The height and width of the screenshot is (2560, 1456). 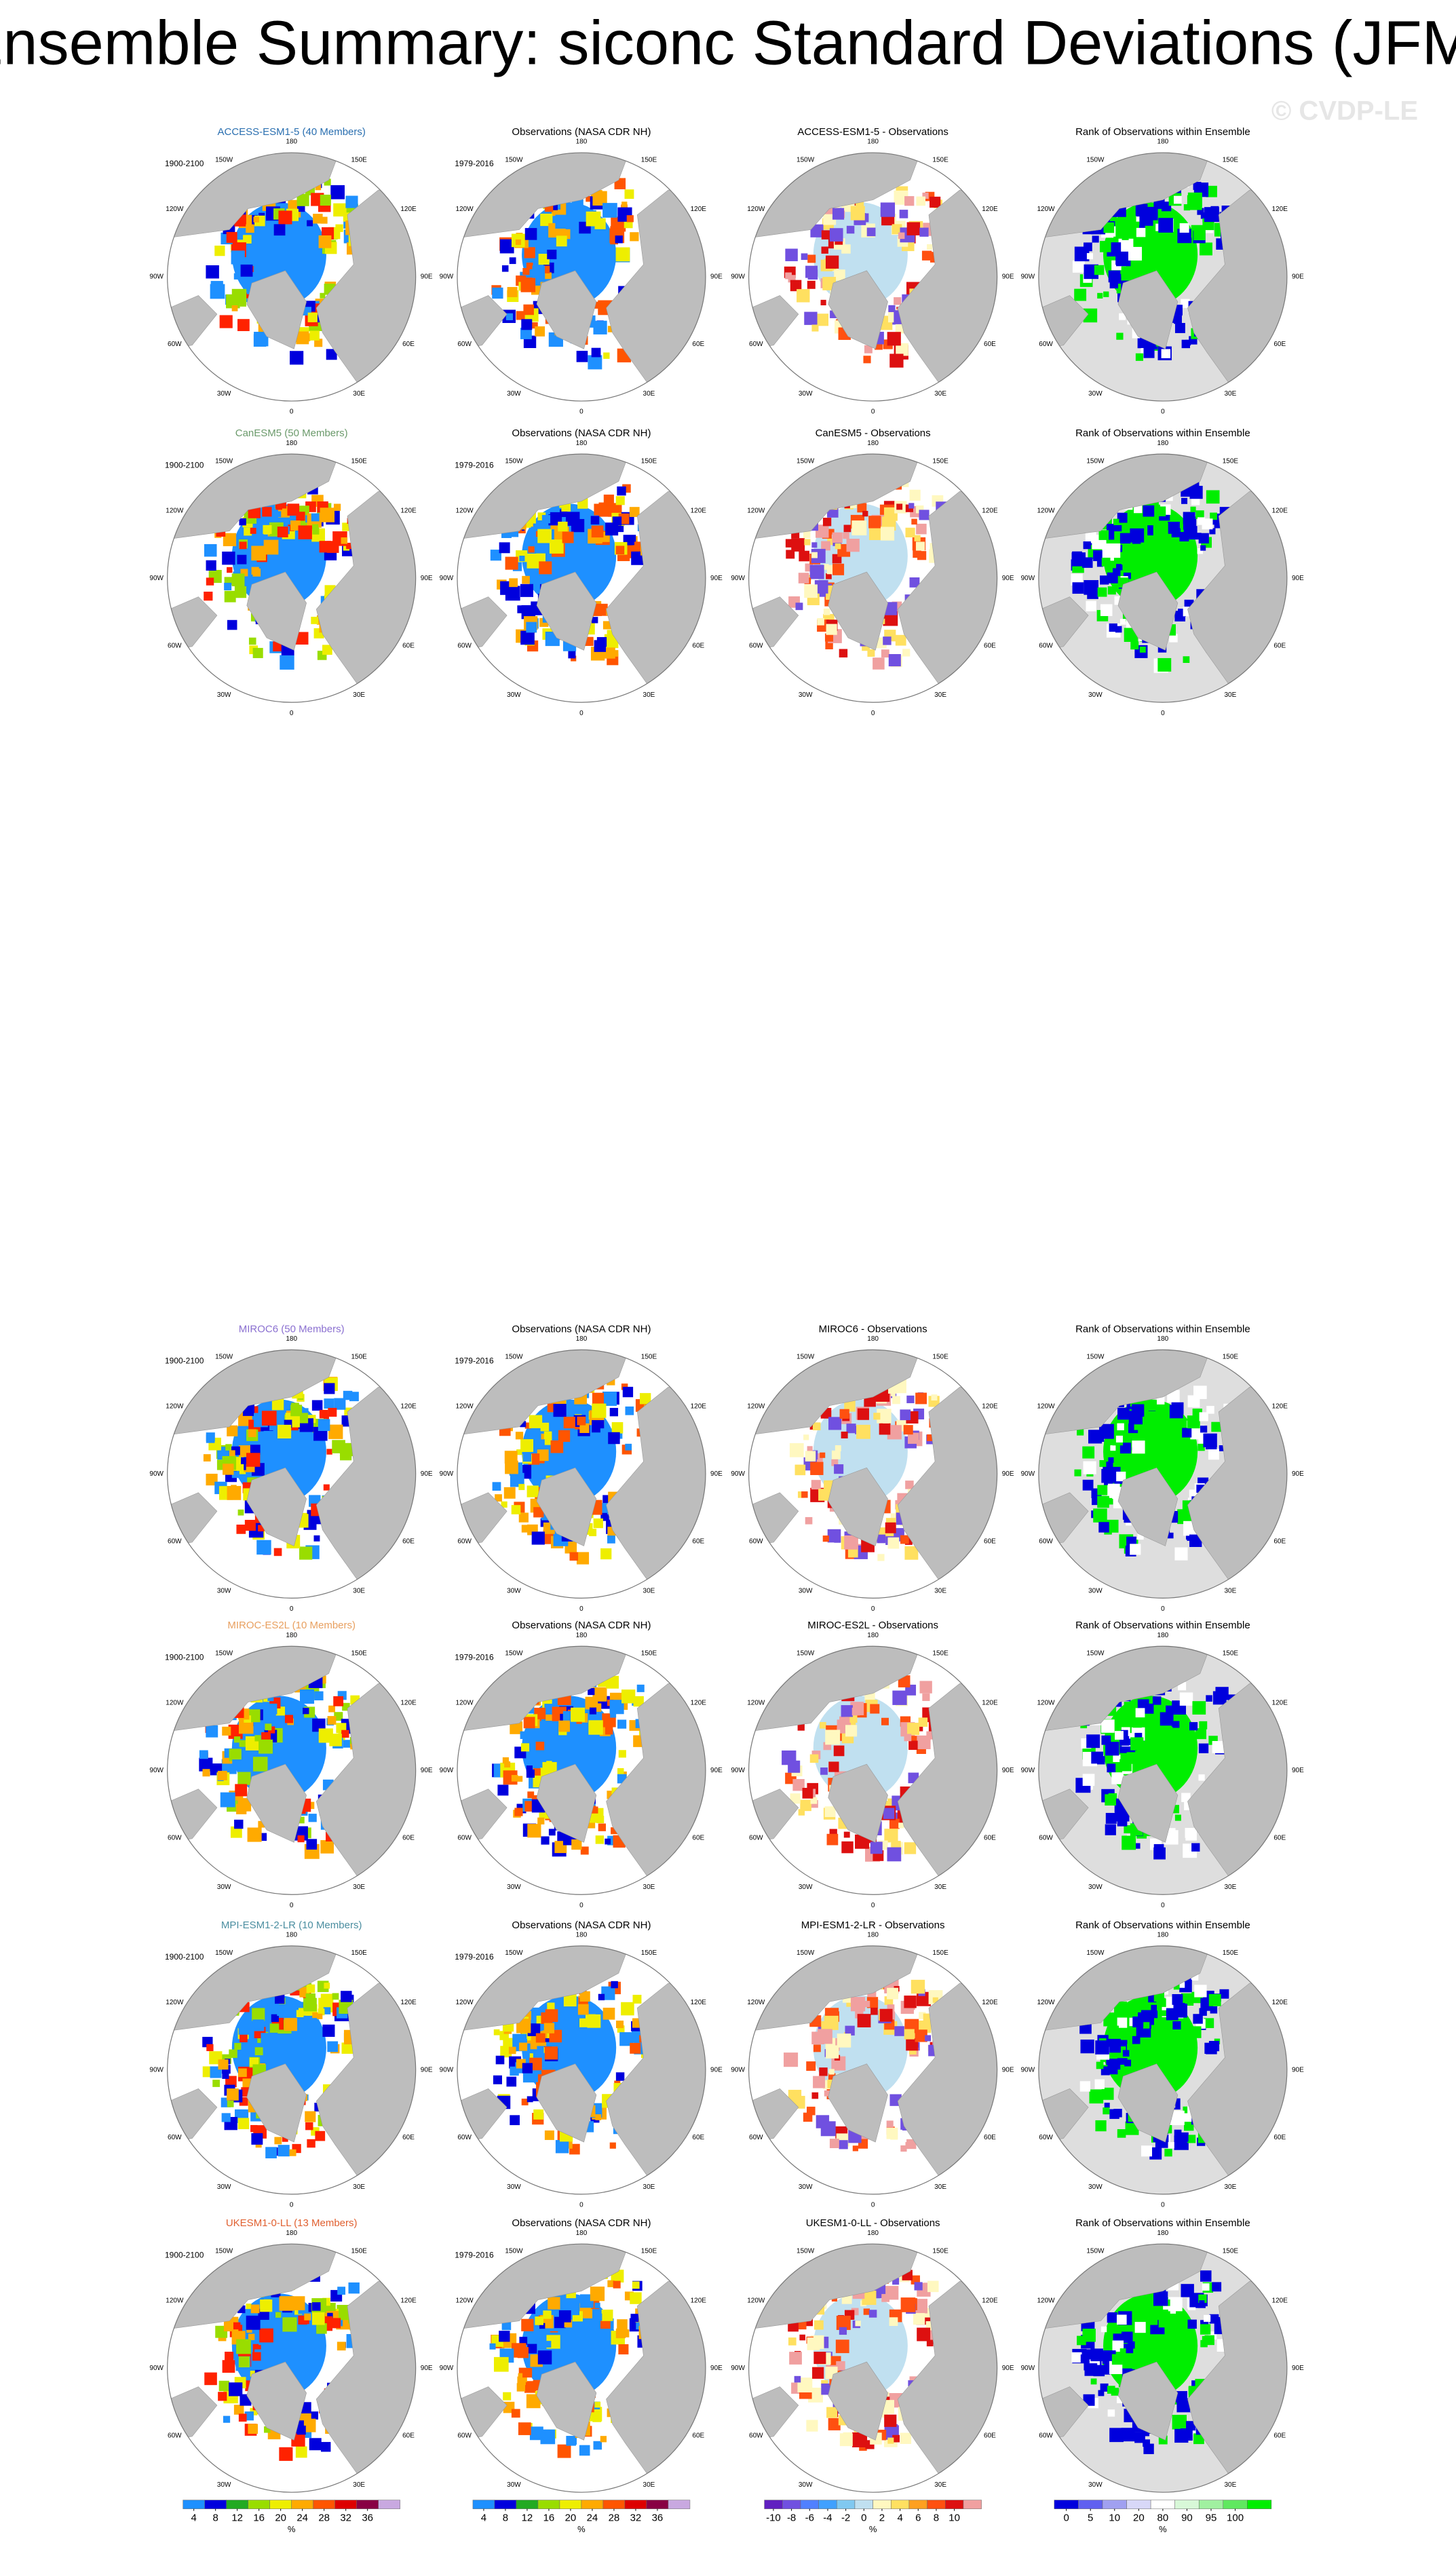 What do you see at coordinates (582, 142) in the screenshot?
I see `lon-label: 180` at bounding box center [582, 142].